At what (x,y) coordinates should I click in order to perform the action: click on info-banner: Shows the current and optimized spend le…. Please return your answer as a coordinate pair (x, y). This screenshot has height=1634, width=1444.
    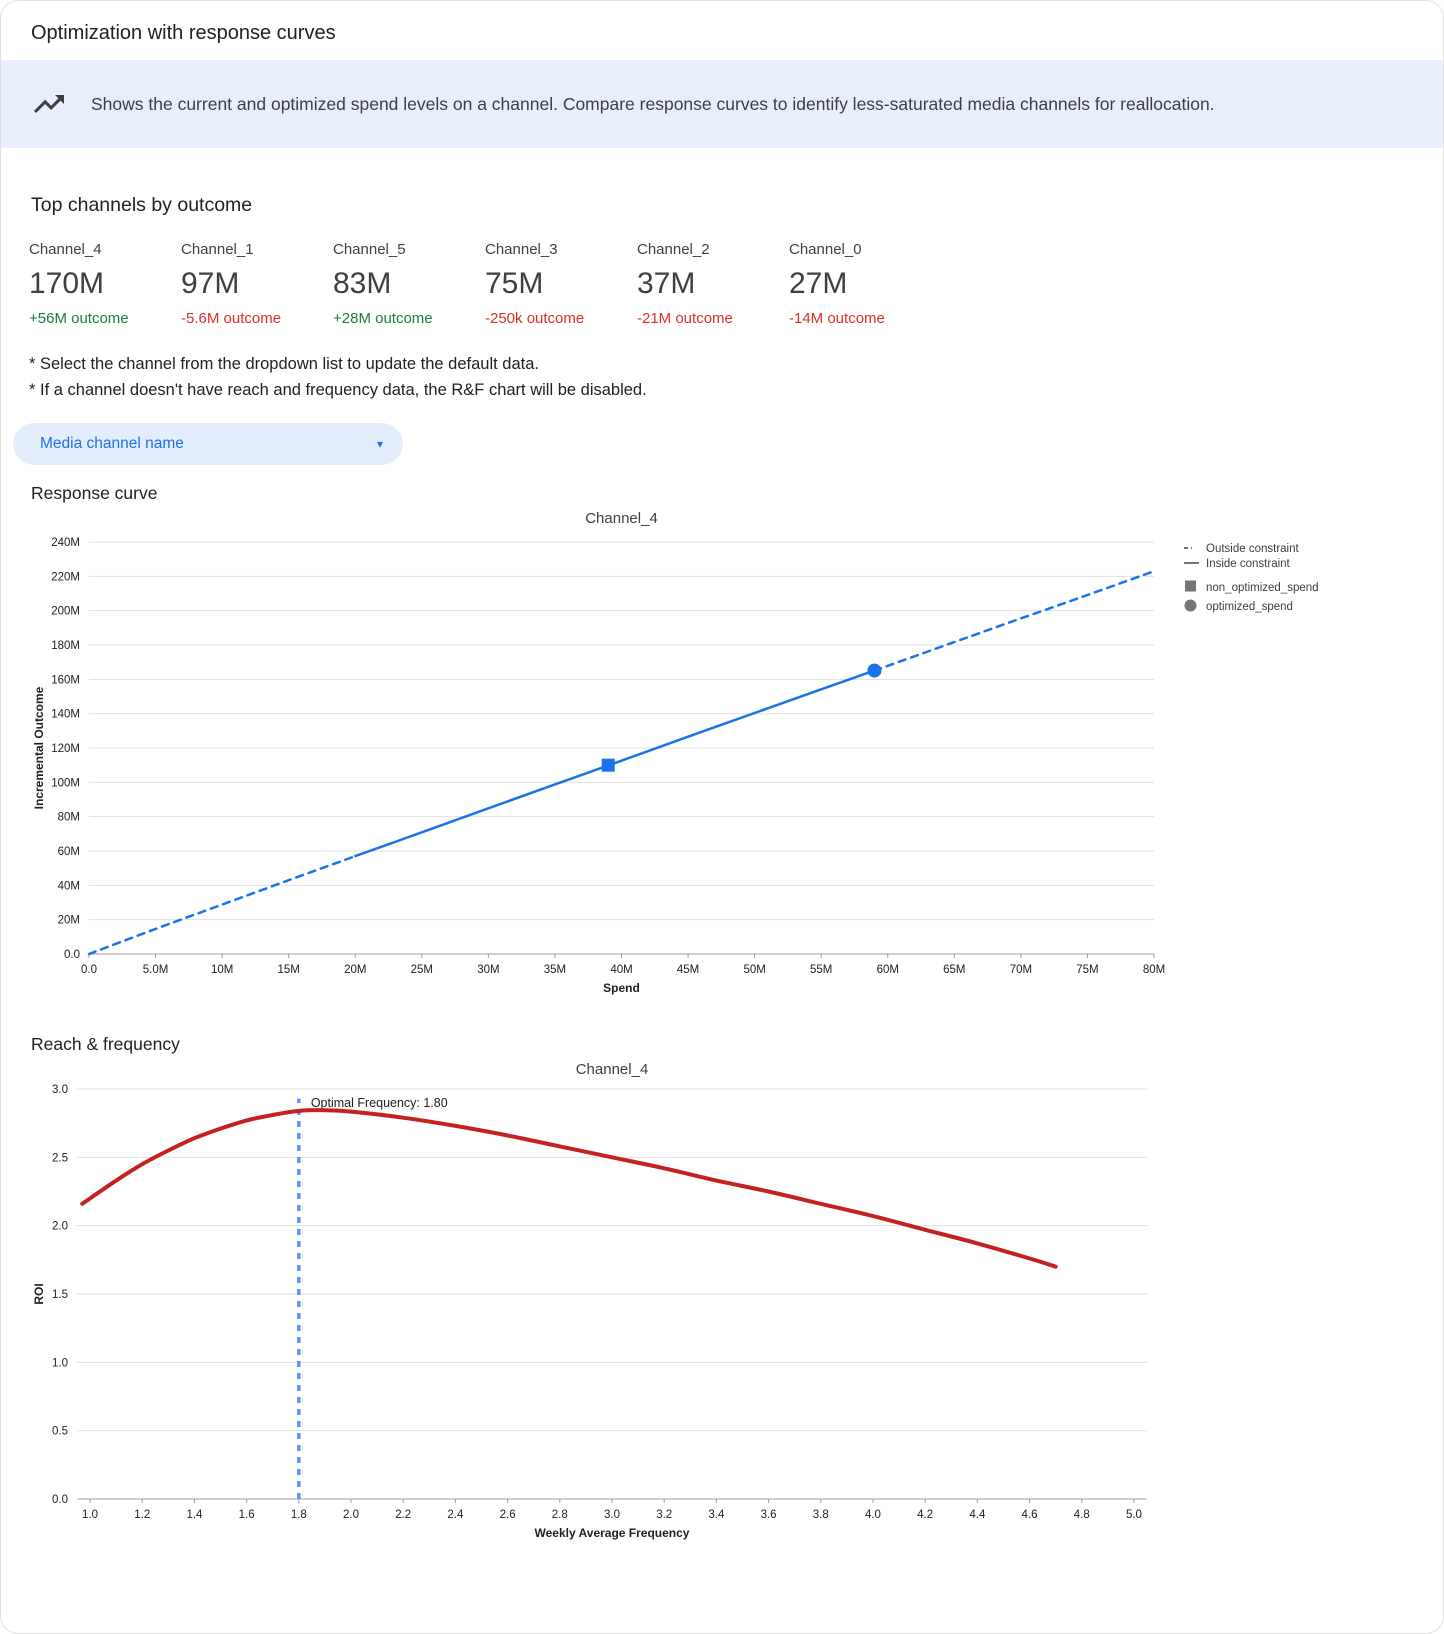
    Looking at the image, I should click on (722, 104).